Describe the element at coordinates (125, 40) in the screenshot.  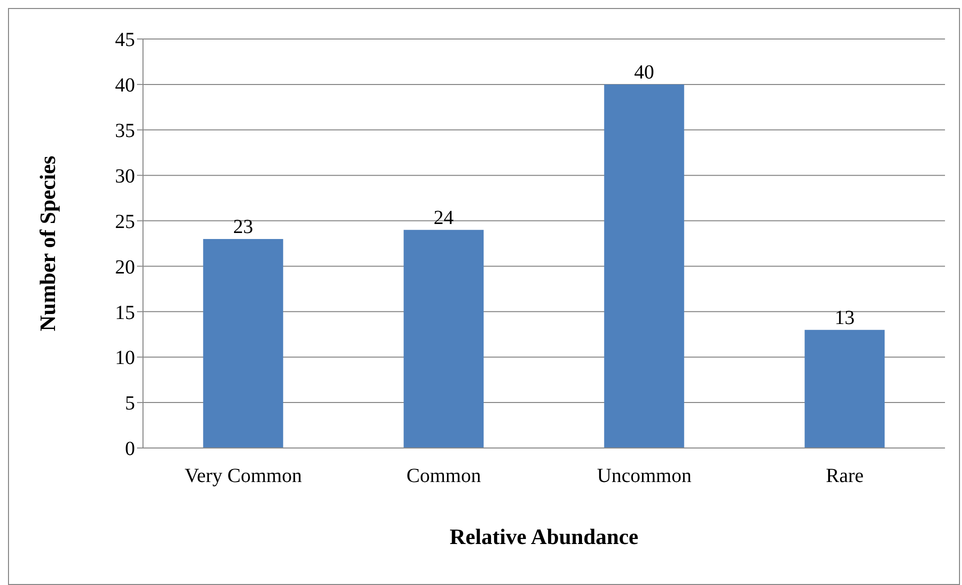
I see `y-tick-label: 45` at that location.